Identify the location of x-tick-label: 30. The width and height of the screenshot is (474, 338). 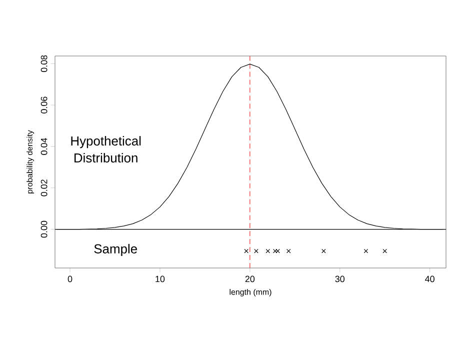
(340, 279).